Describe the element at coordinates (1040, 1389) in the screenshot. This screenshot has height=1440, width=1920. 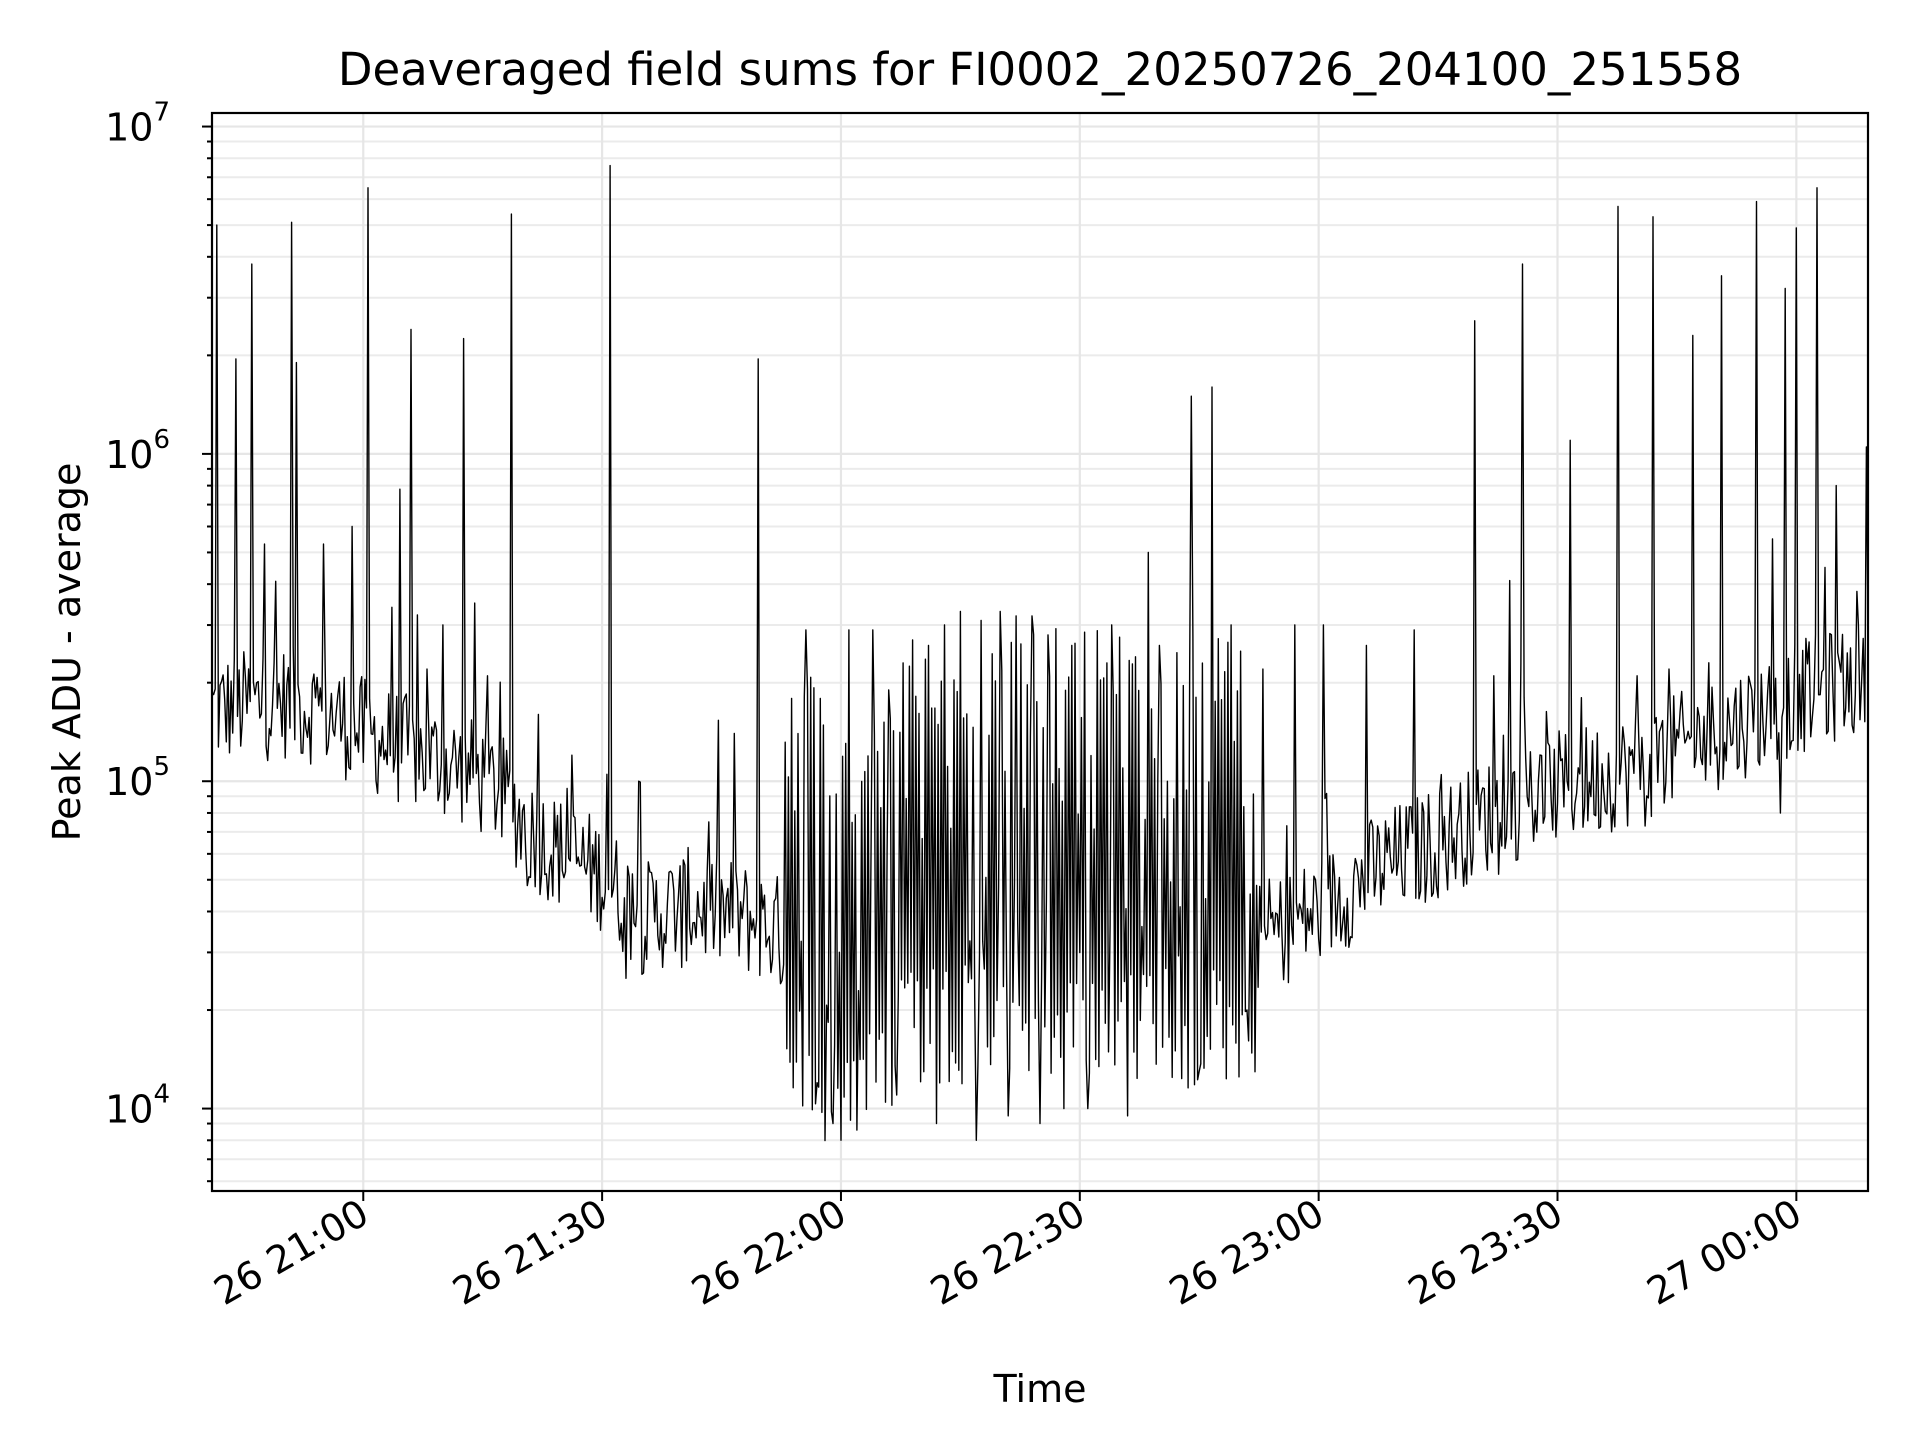
I see `x-axis-label: Time` at that location.